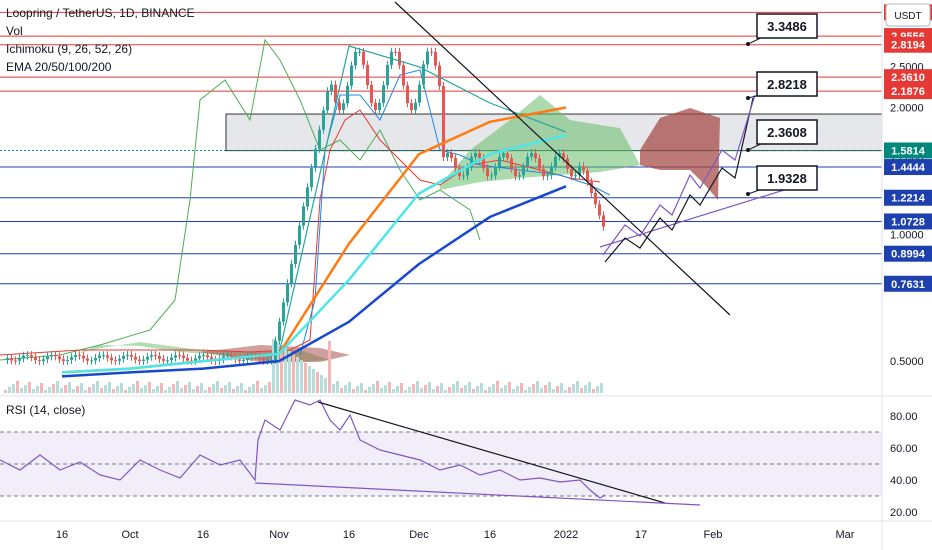 The width and height of the screenshot is (932, 550). Describe the element at coordinates (46, 410) in the screenshot. I see `rsi-legend: RSI (14, close)` at that location.